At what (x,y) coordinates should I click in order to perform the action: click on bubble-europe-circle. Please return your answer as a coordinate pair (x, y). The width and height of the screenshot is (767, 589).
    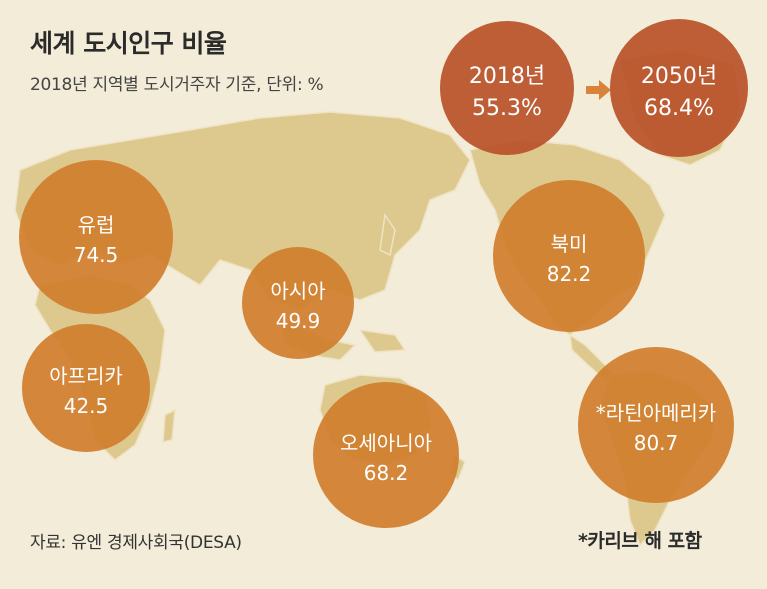
    Looking at the image, I should click on (96, 237).